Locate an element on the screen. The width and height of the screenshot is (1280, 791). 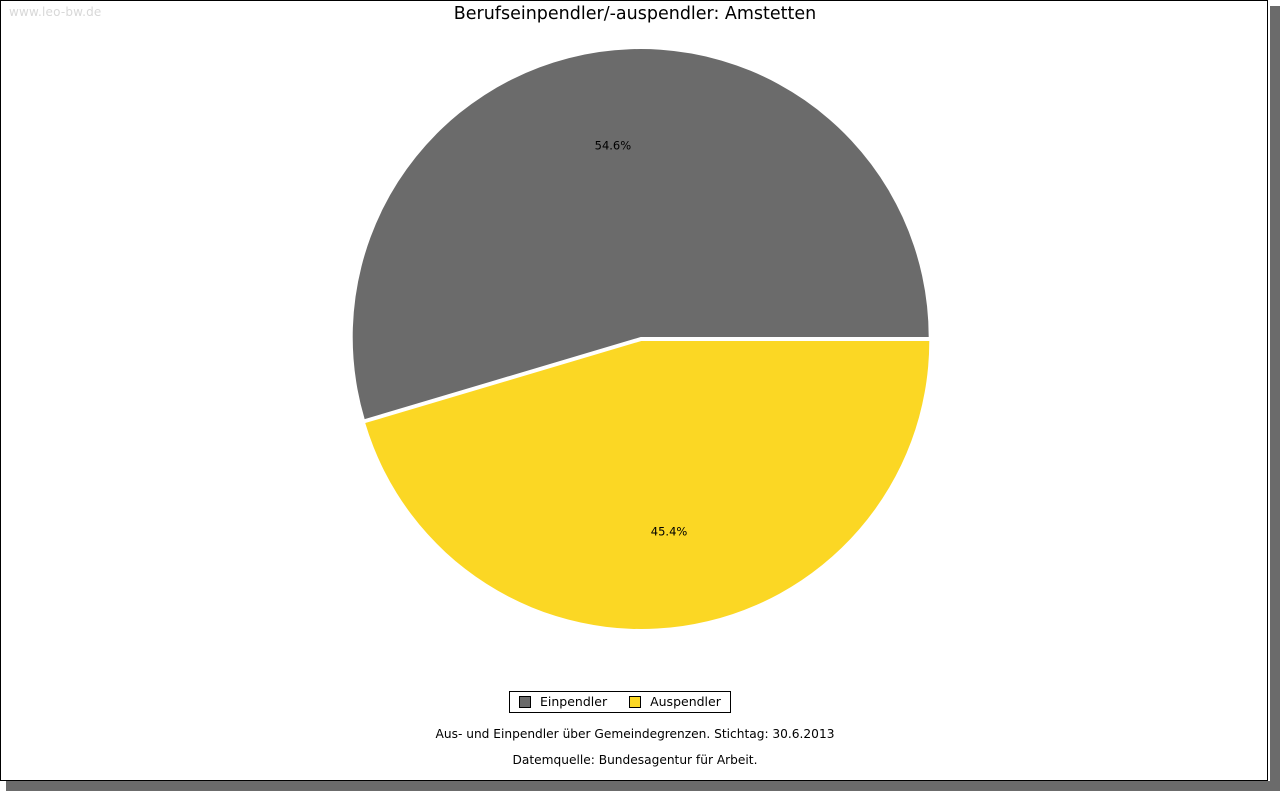
legend-item-label: Auspendler is located at coordinates (685, 701).